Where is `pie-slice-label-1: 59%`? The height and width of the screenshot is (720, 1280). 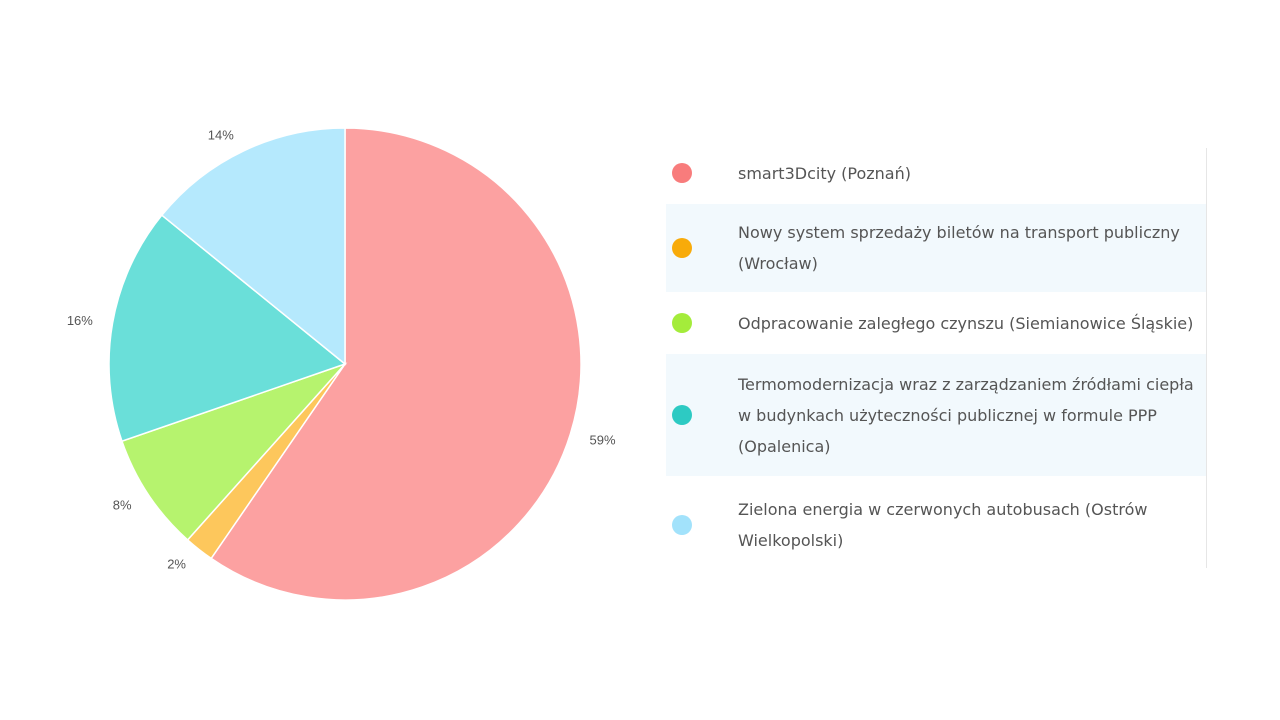
pie-slice-label-1: 59% is located at coordinates (603, 439).